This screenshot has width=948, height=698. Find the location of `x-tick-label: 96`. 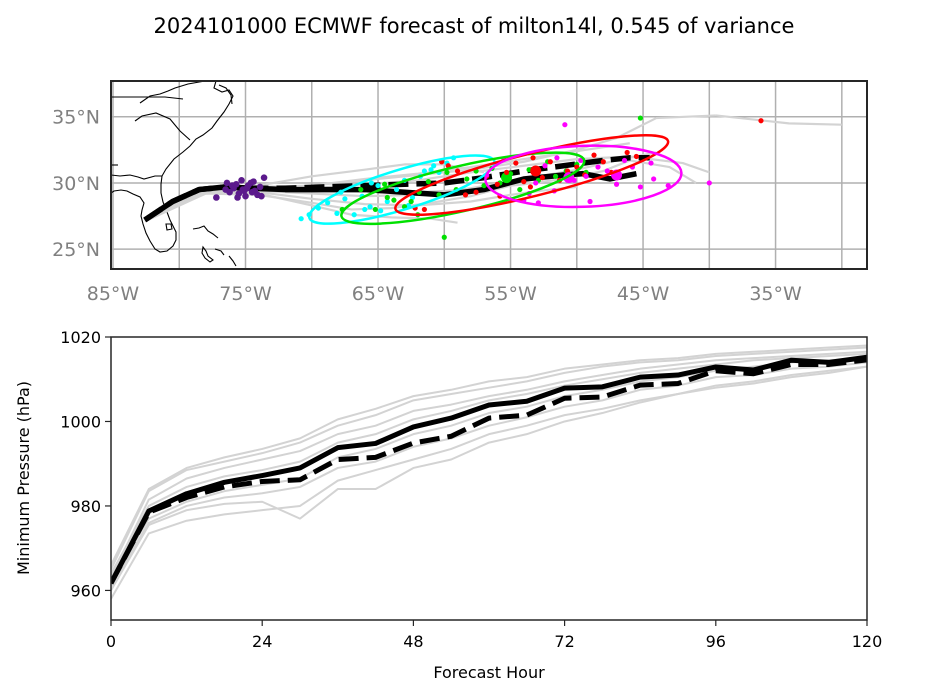

x-tick-label: 96 is located at coordinates (716, 641).